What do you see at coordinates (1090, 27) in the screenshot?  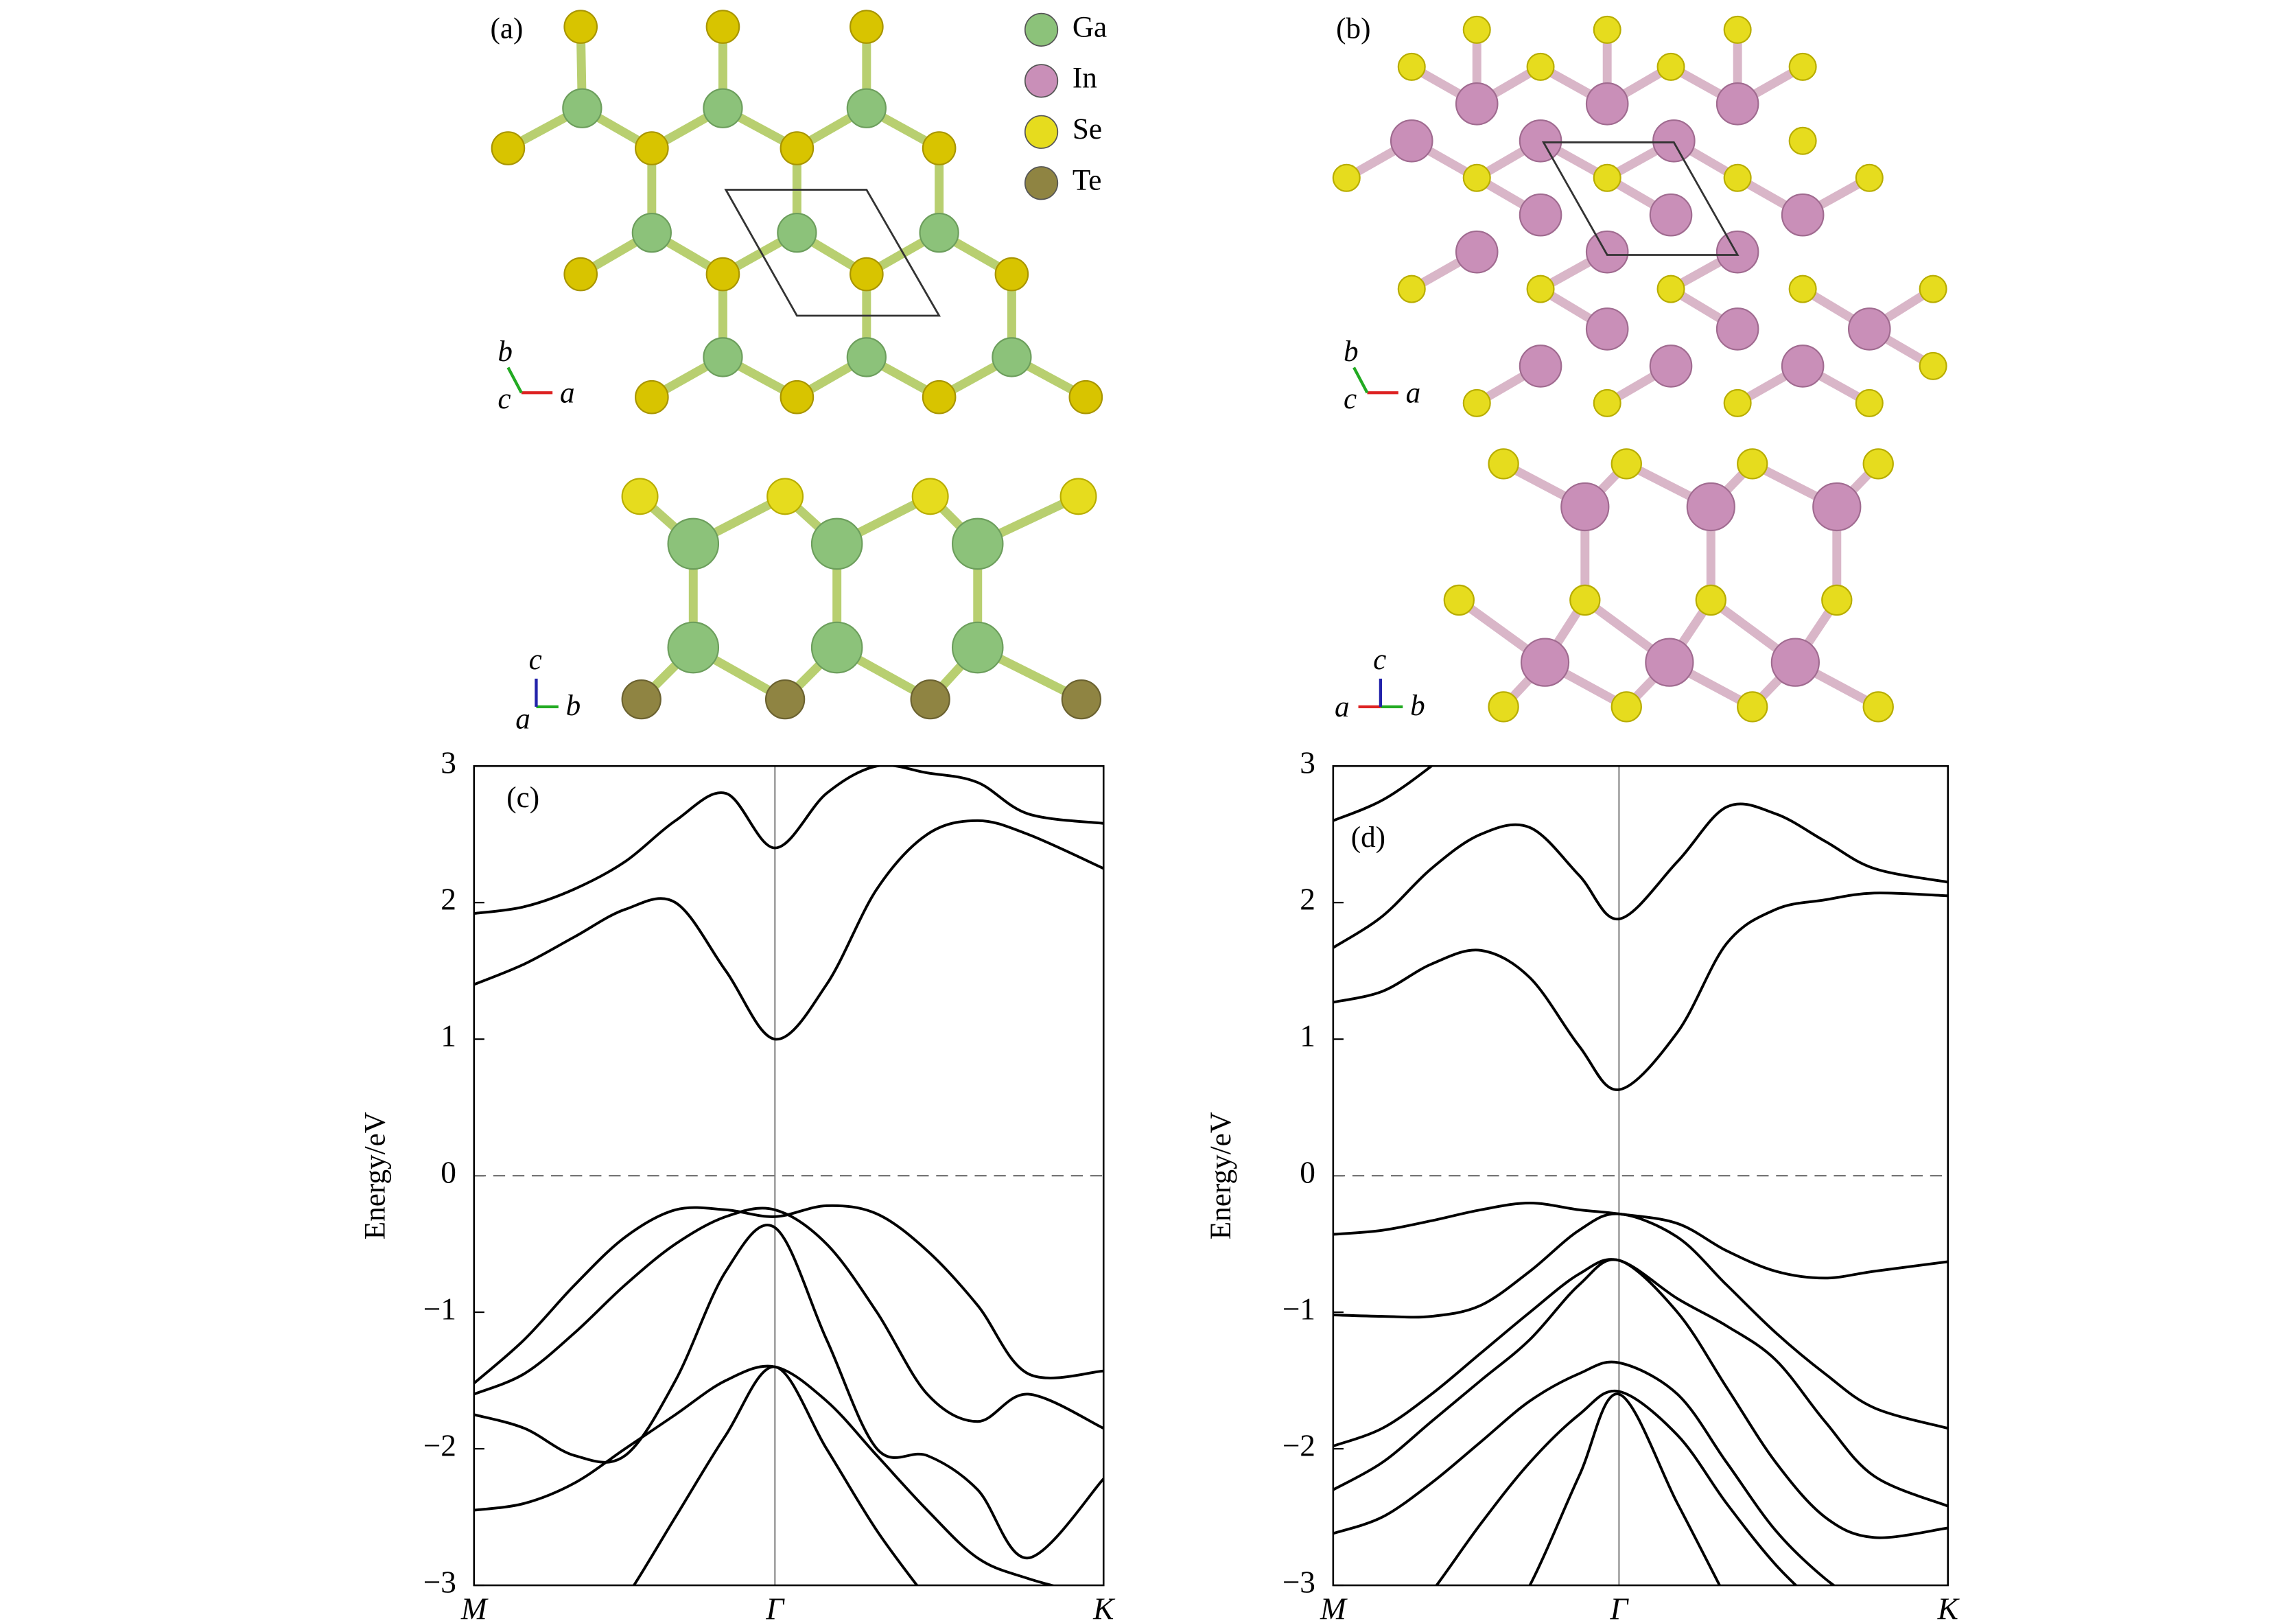 I see `legend-label: Ga` at bounding box center [1090, 27].